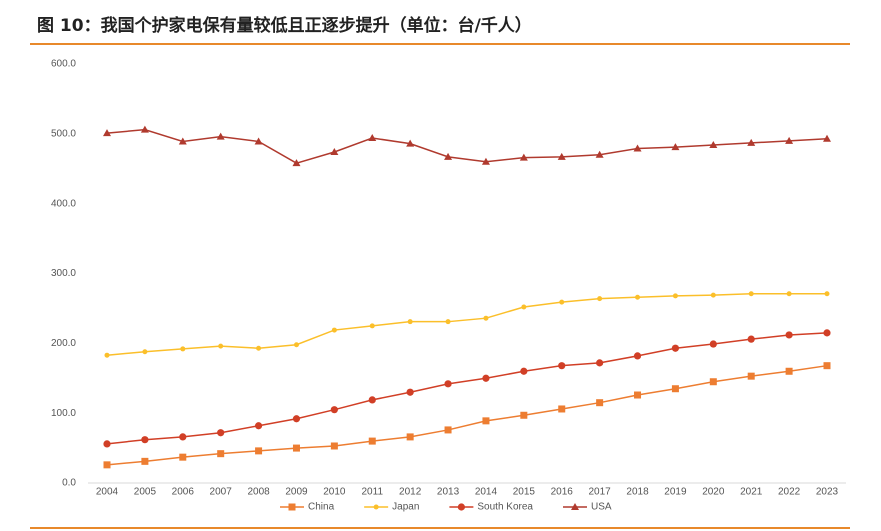 Image resolution: width=881 pixels, height=531 pixels. What do you see at coordinates (601, 507) in the screenshot?
I see `legend-label: USA` at bounding box center [601, 507].